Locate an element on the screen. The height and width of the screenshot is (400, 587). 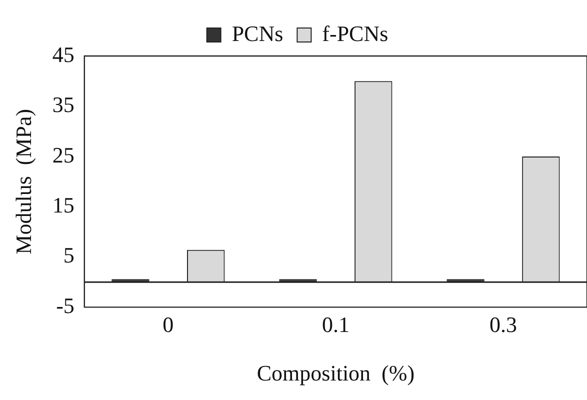
y-tick-label: 25 is located at coordinates (63, 155).